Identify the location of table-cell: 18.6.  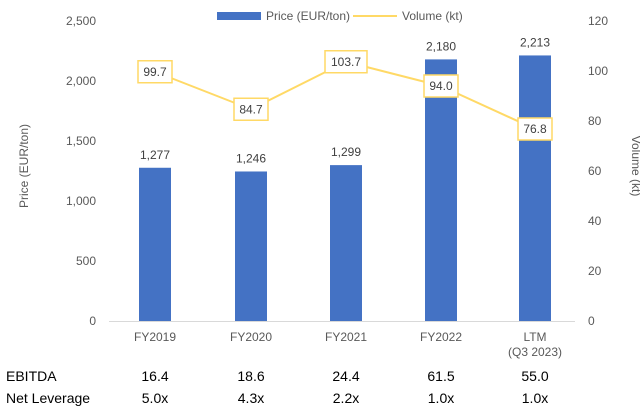
(250, 376).